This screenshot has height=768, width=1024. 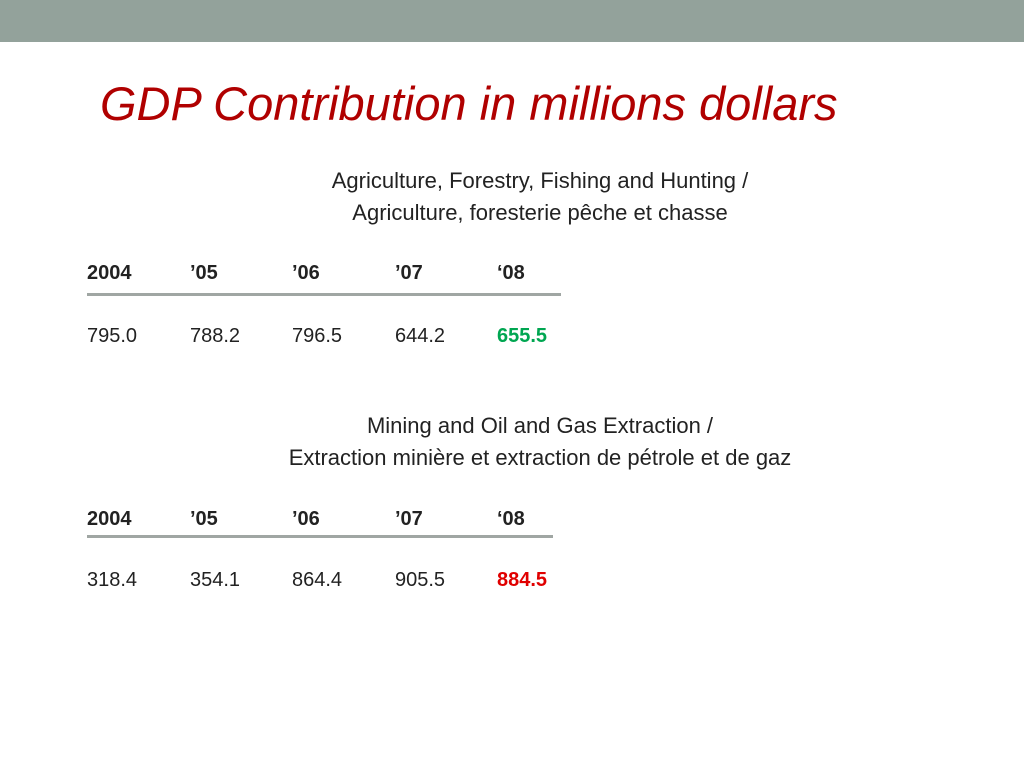 I want to click on value-cell-2007: 905.5, so click(x=420, y=580).